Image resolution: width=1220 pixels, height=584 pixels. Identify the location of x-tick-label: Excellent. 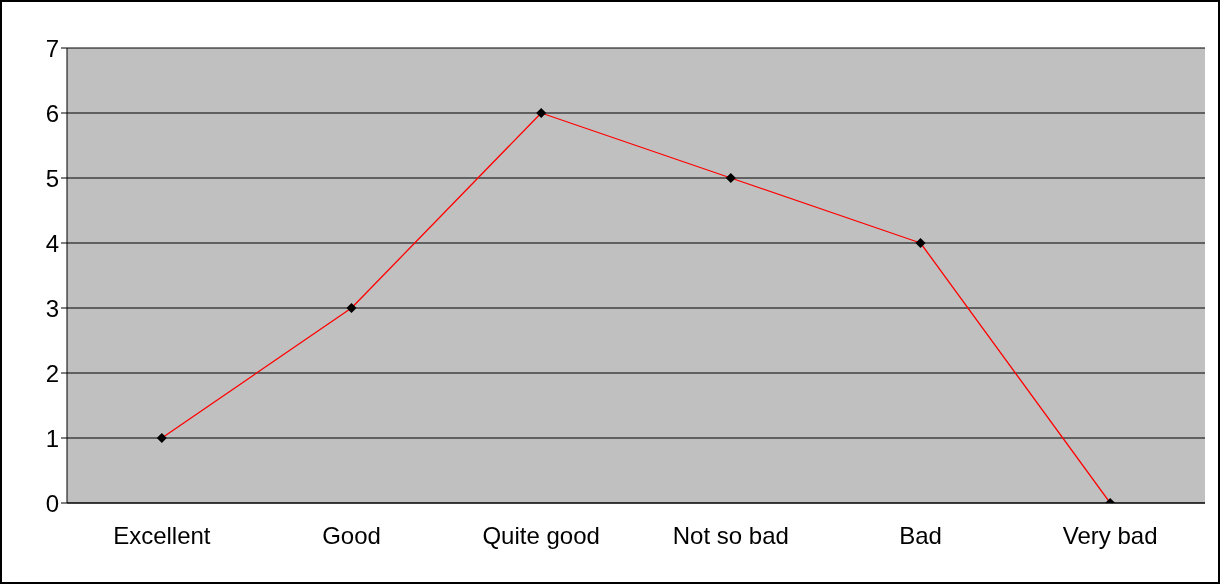
(162, 536).